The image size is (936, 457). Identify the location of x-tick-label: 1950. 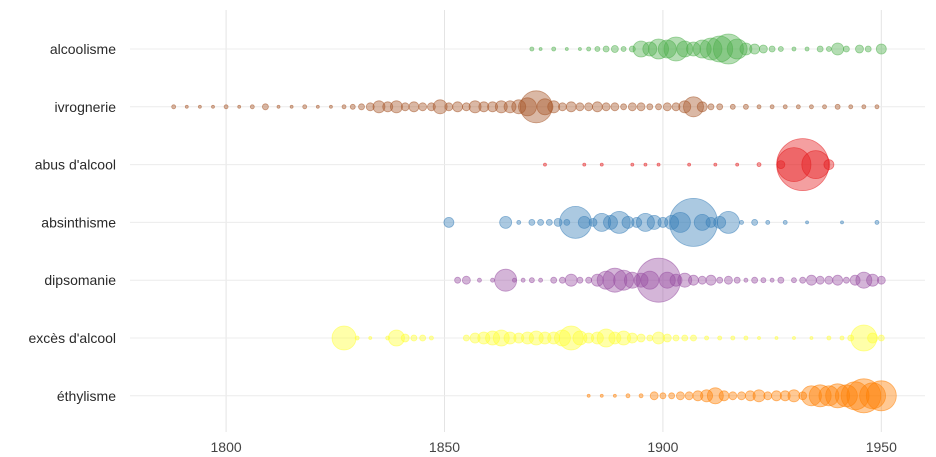
(881, 447).